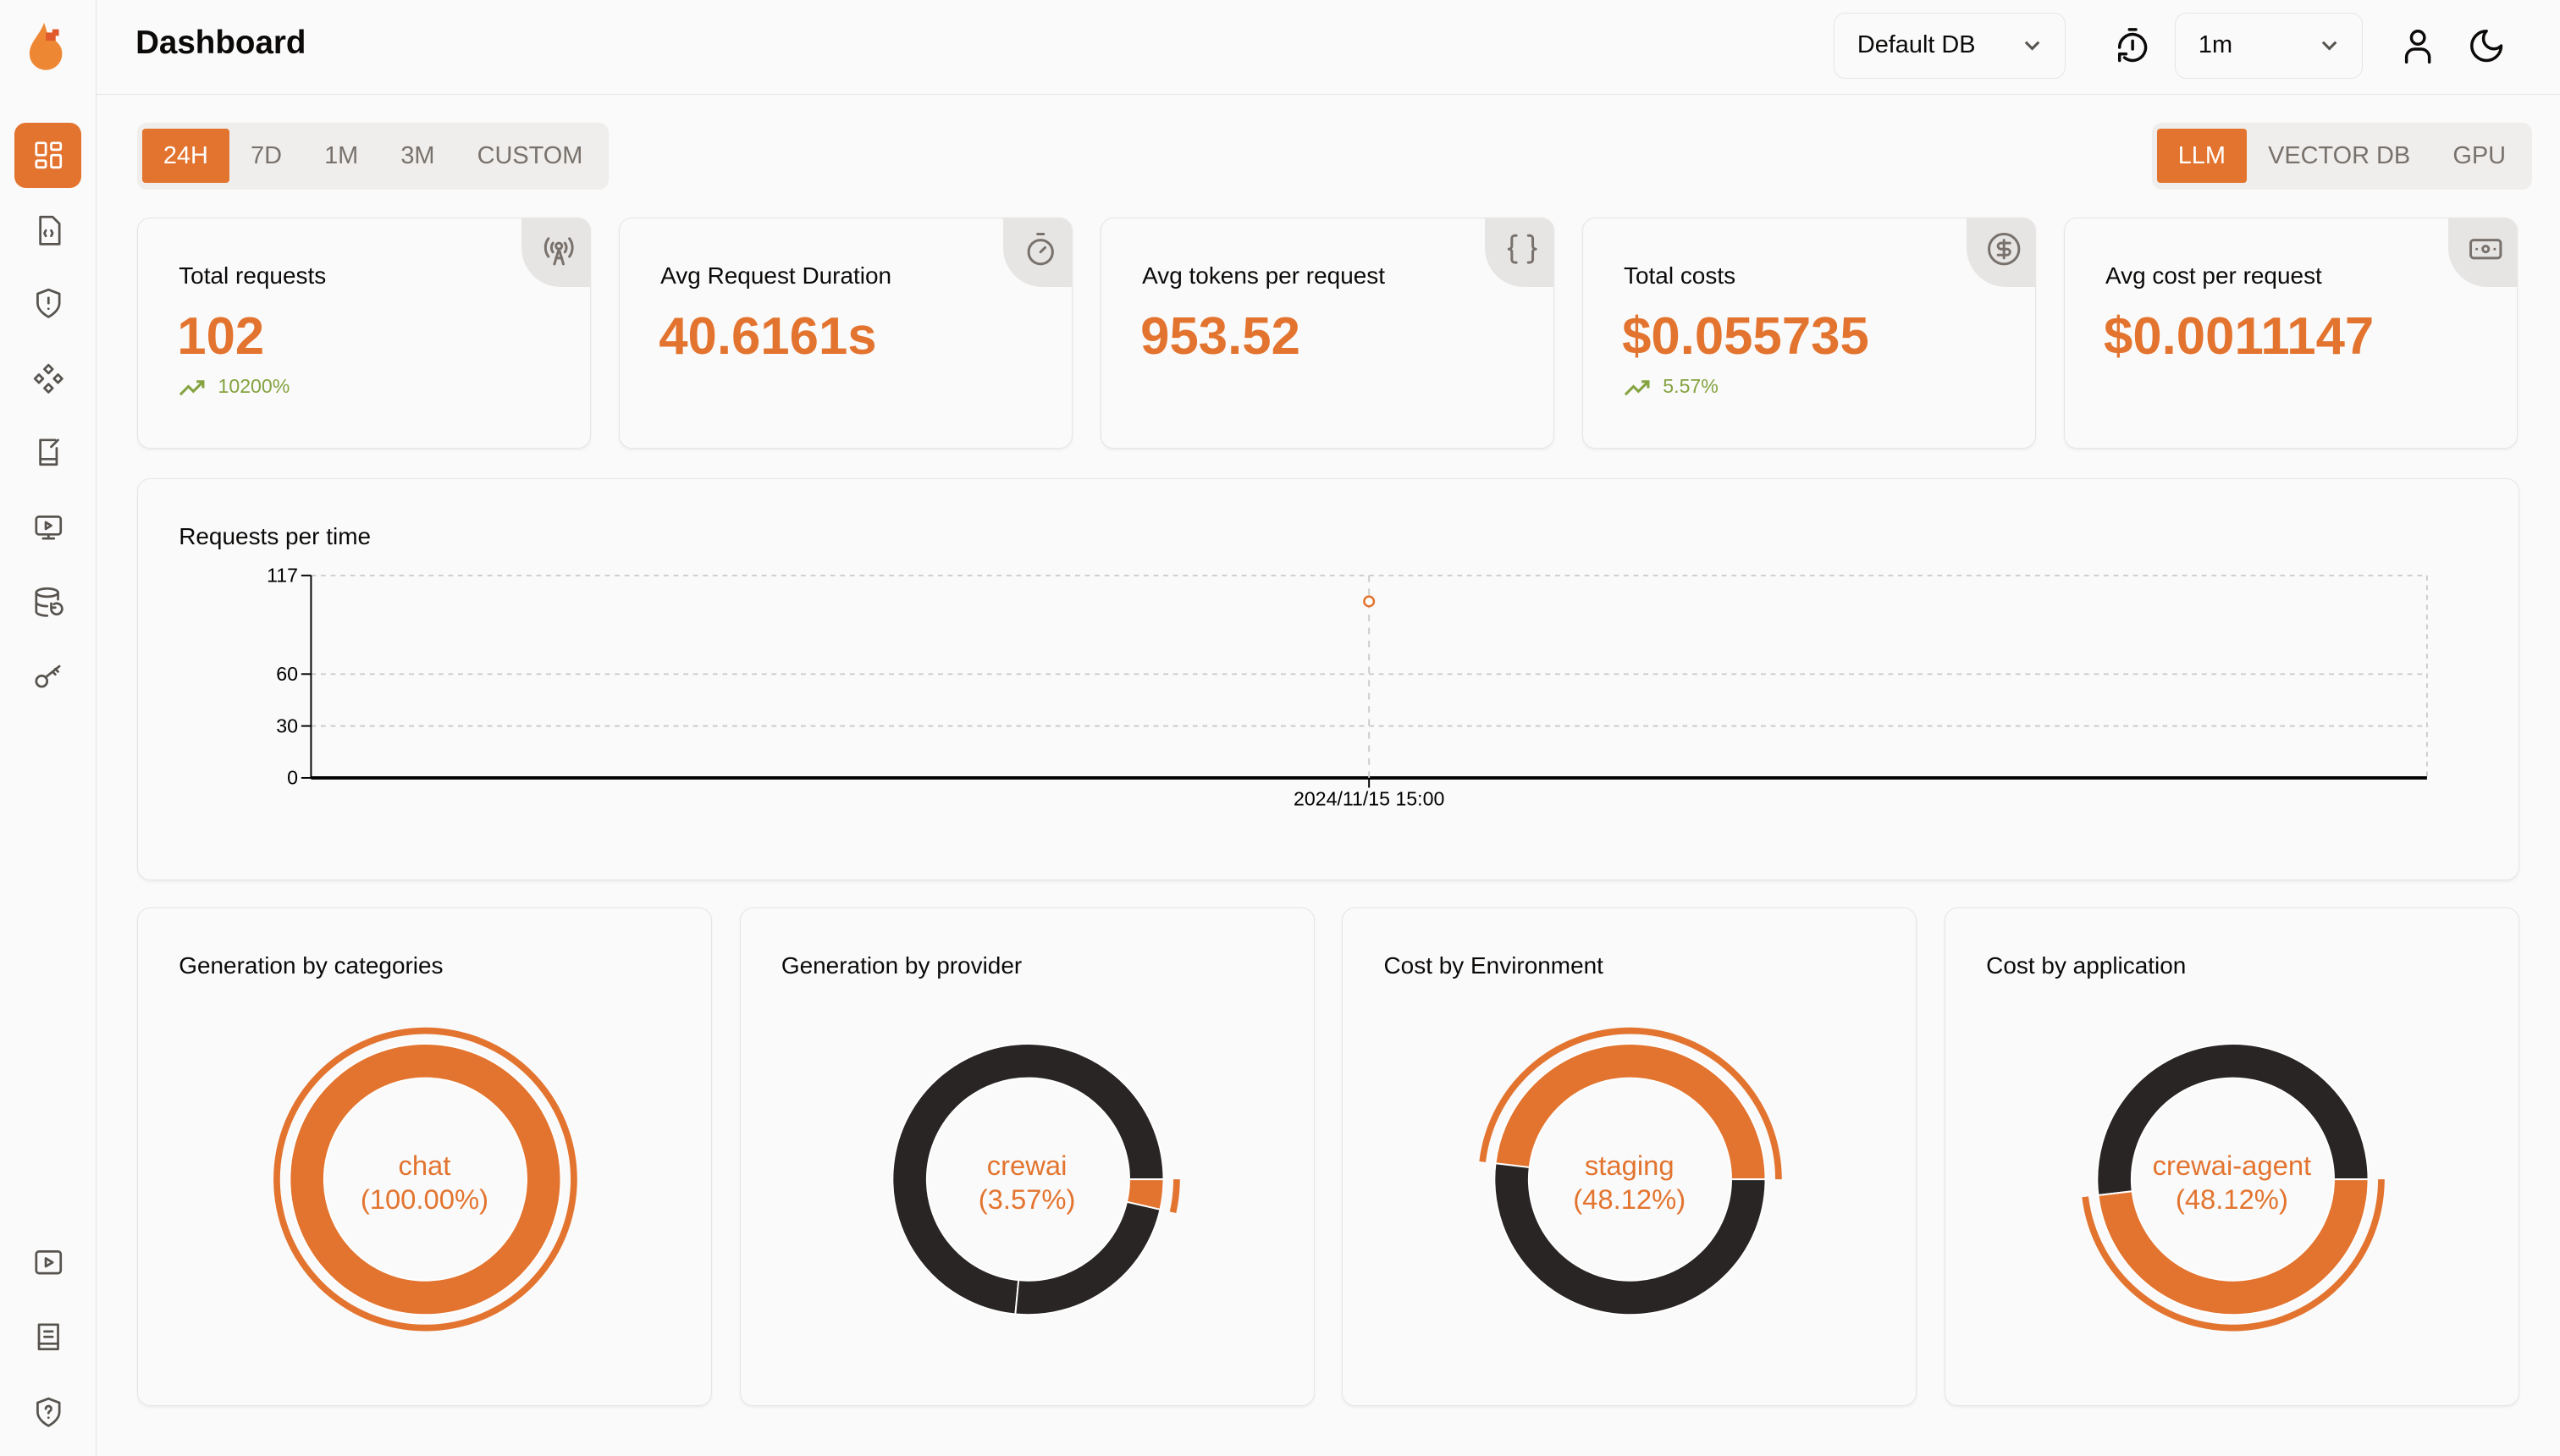 The image size is (2560, 1456). I want to click on active-label: crewai, so click(1027, 1165).